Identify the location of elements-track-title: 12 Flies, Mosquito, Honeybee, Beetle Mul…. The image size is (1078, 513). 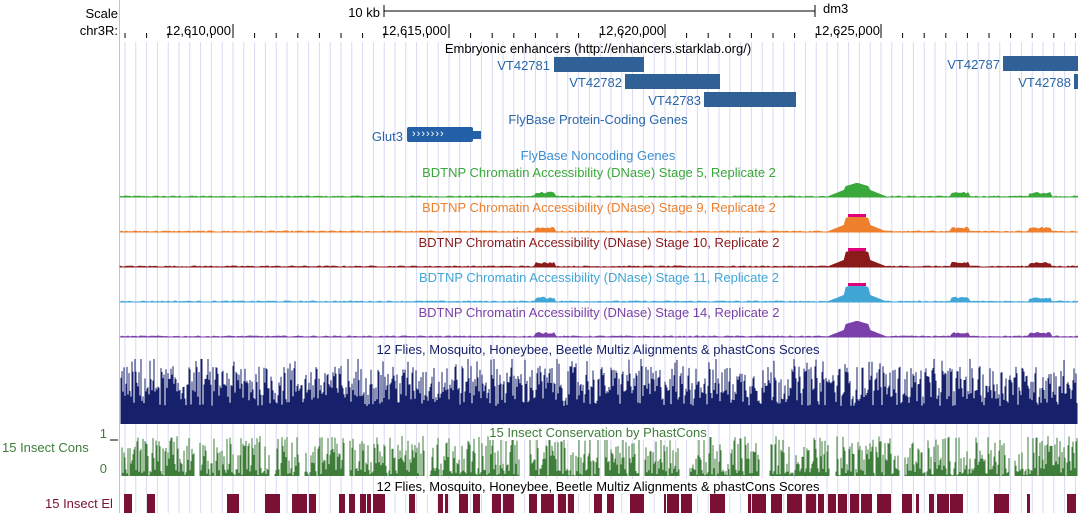
(598, 486).